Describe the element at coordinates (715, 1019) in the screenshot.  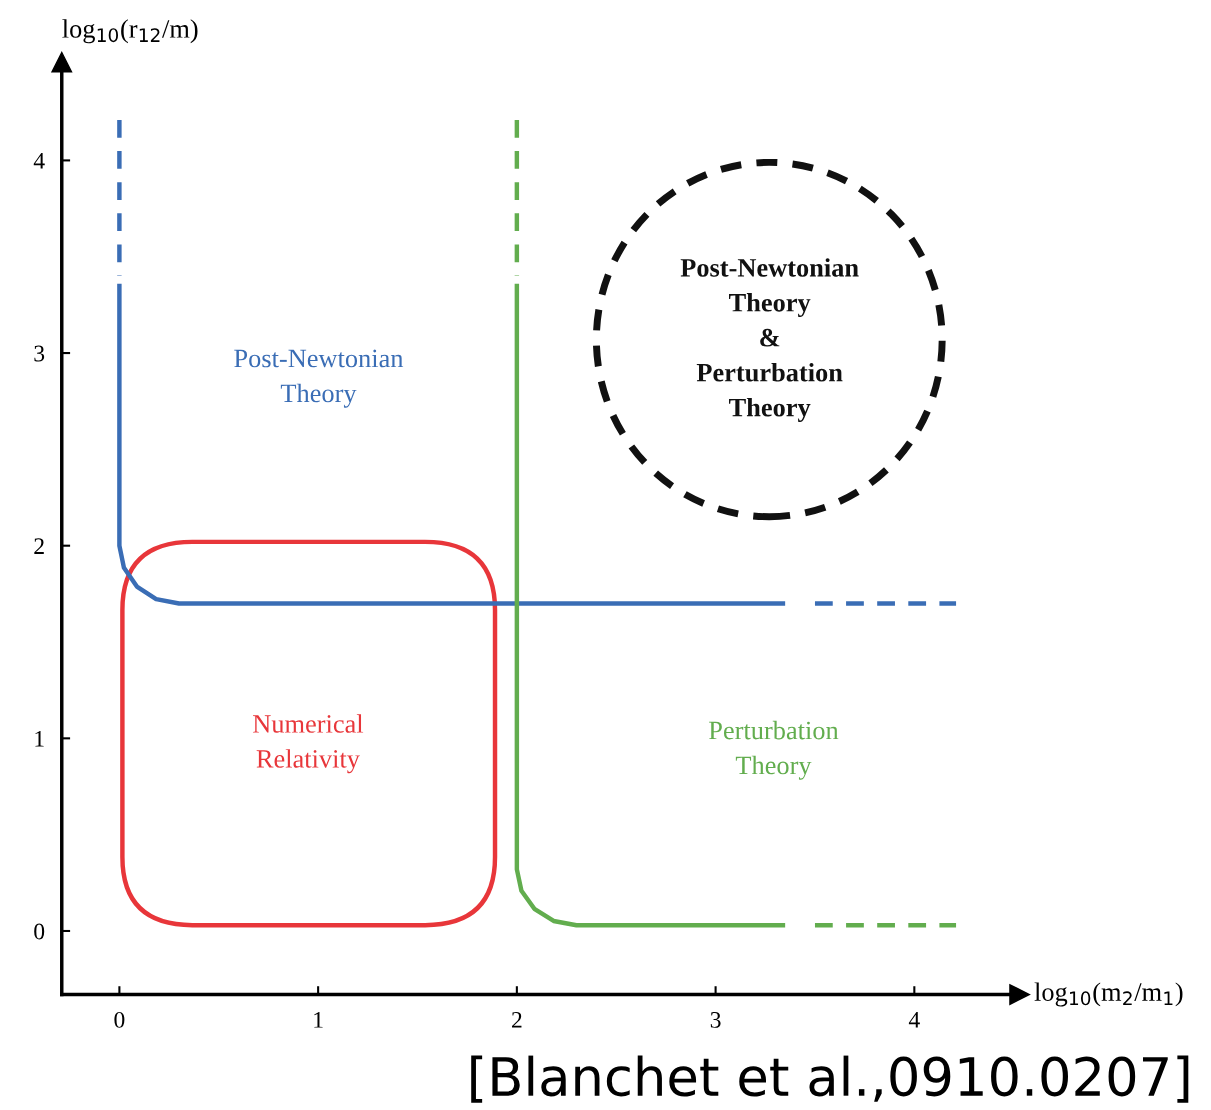
I see `x-tick-label: 3` at that location.